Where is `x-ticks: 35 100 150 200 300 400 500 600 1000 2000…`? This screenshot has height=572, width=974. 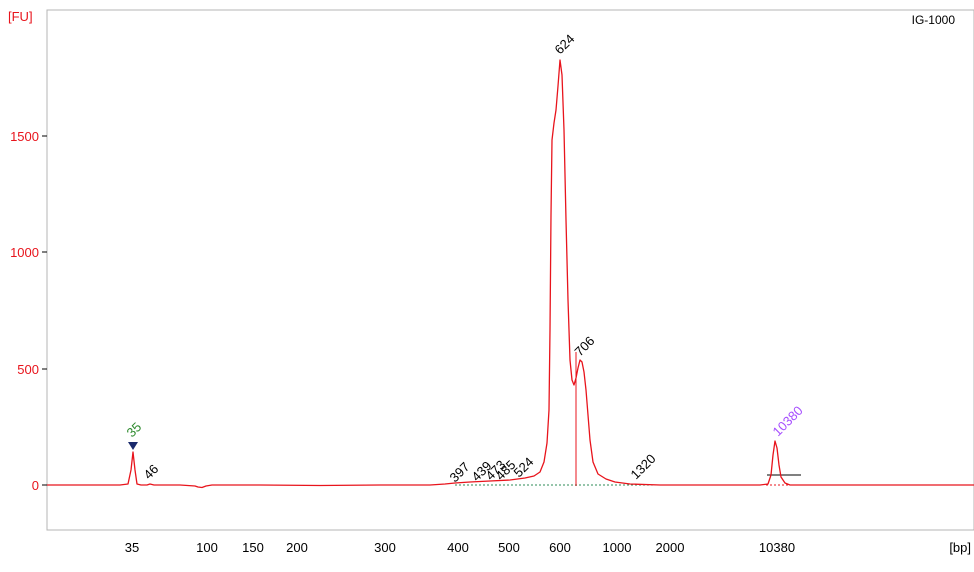
x-ticks: 35 100 150 200 300 400 500 600 1000 2000… is located at coordinates (460, 547).